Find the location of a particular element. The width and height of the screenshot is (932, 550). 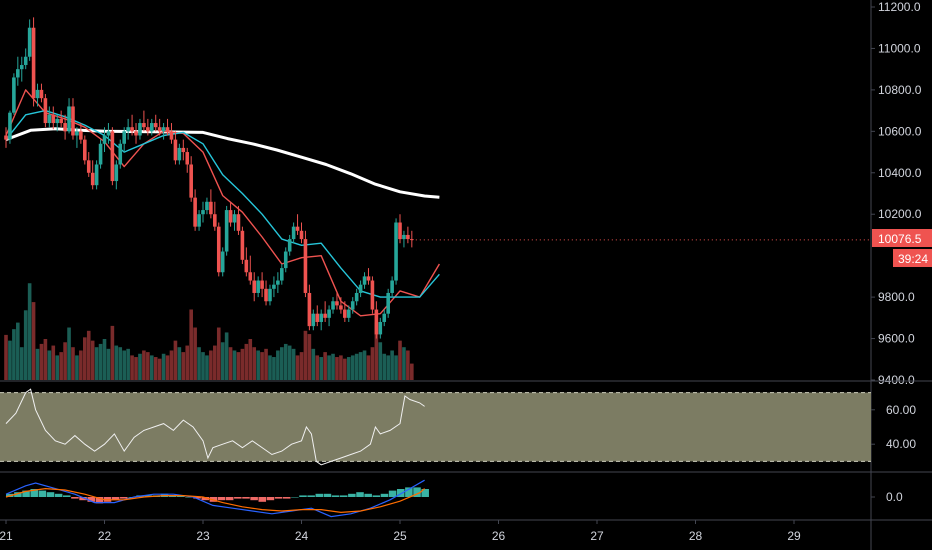

time-tick-label: 24 is located at coordinates (302, 536).